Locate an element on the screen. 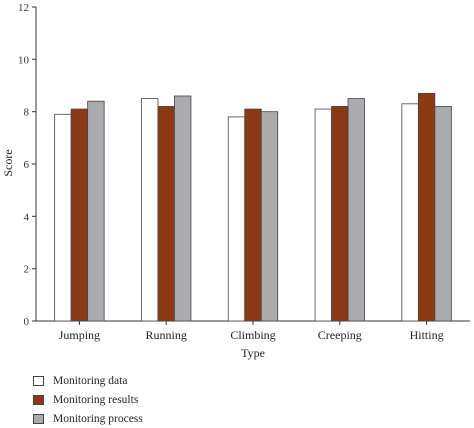 The width and height of the screenshot is (474, 428). bar-jumping-monitoring-results is located at coordinates (79, 215).